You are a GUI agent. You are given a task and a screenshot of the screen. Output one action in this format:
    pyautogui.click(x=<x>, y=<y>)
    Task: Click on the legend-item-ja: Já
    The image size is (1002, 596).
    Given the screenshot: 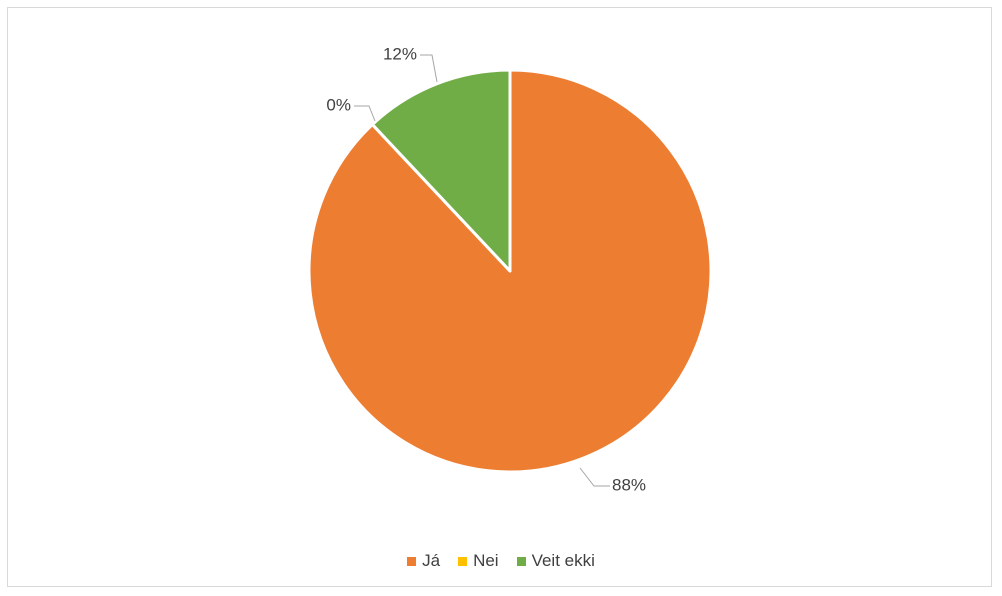 What is the action you would take?
    pyautogui.click(x=423, y=561)
    